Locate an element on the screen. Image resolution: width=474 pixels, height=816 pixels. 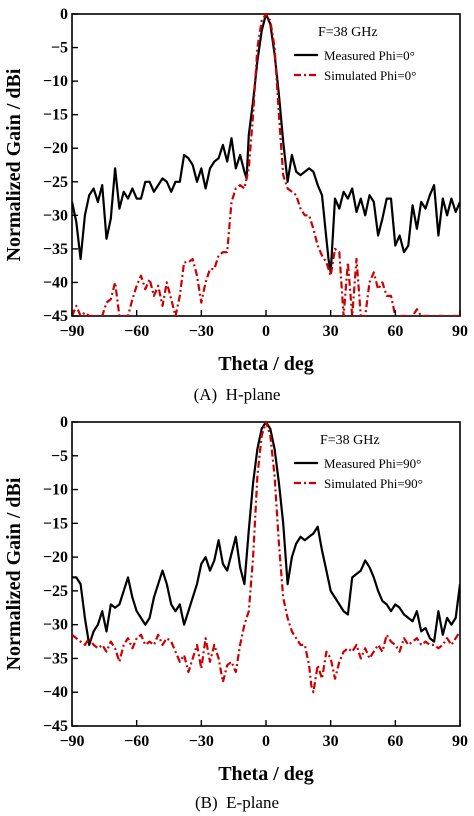
panel-caption: (A) H-plane is located at coordinates (237, 394).